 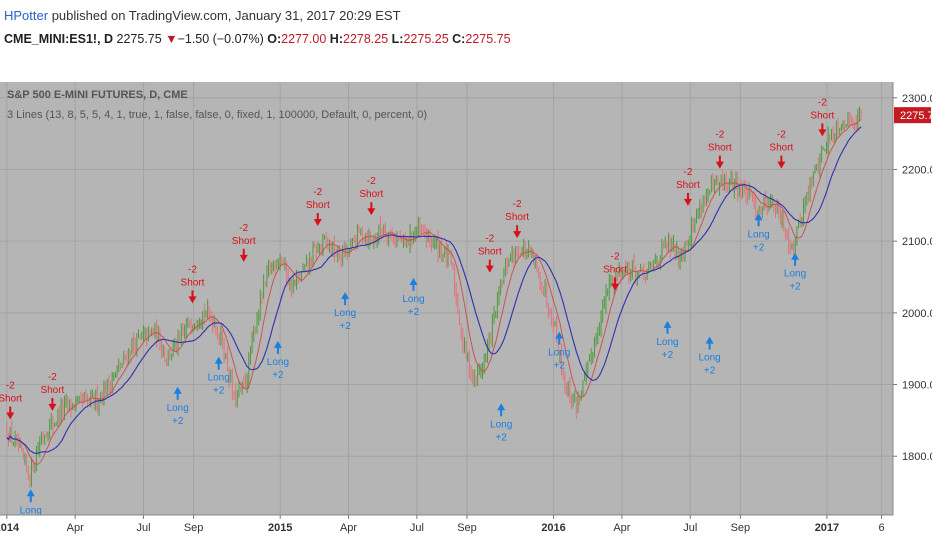 What do you see at coordinates (97, 95) in the screenshot?
I see `chart-title: S&P 500 E-MINI FUTURES, D, CME` at bounding box center [97, 95].